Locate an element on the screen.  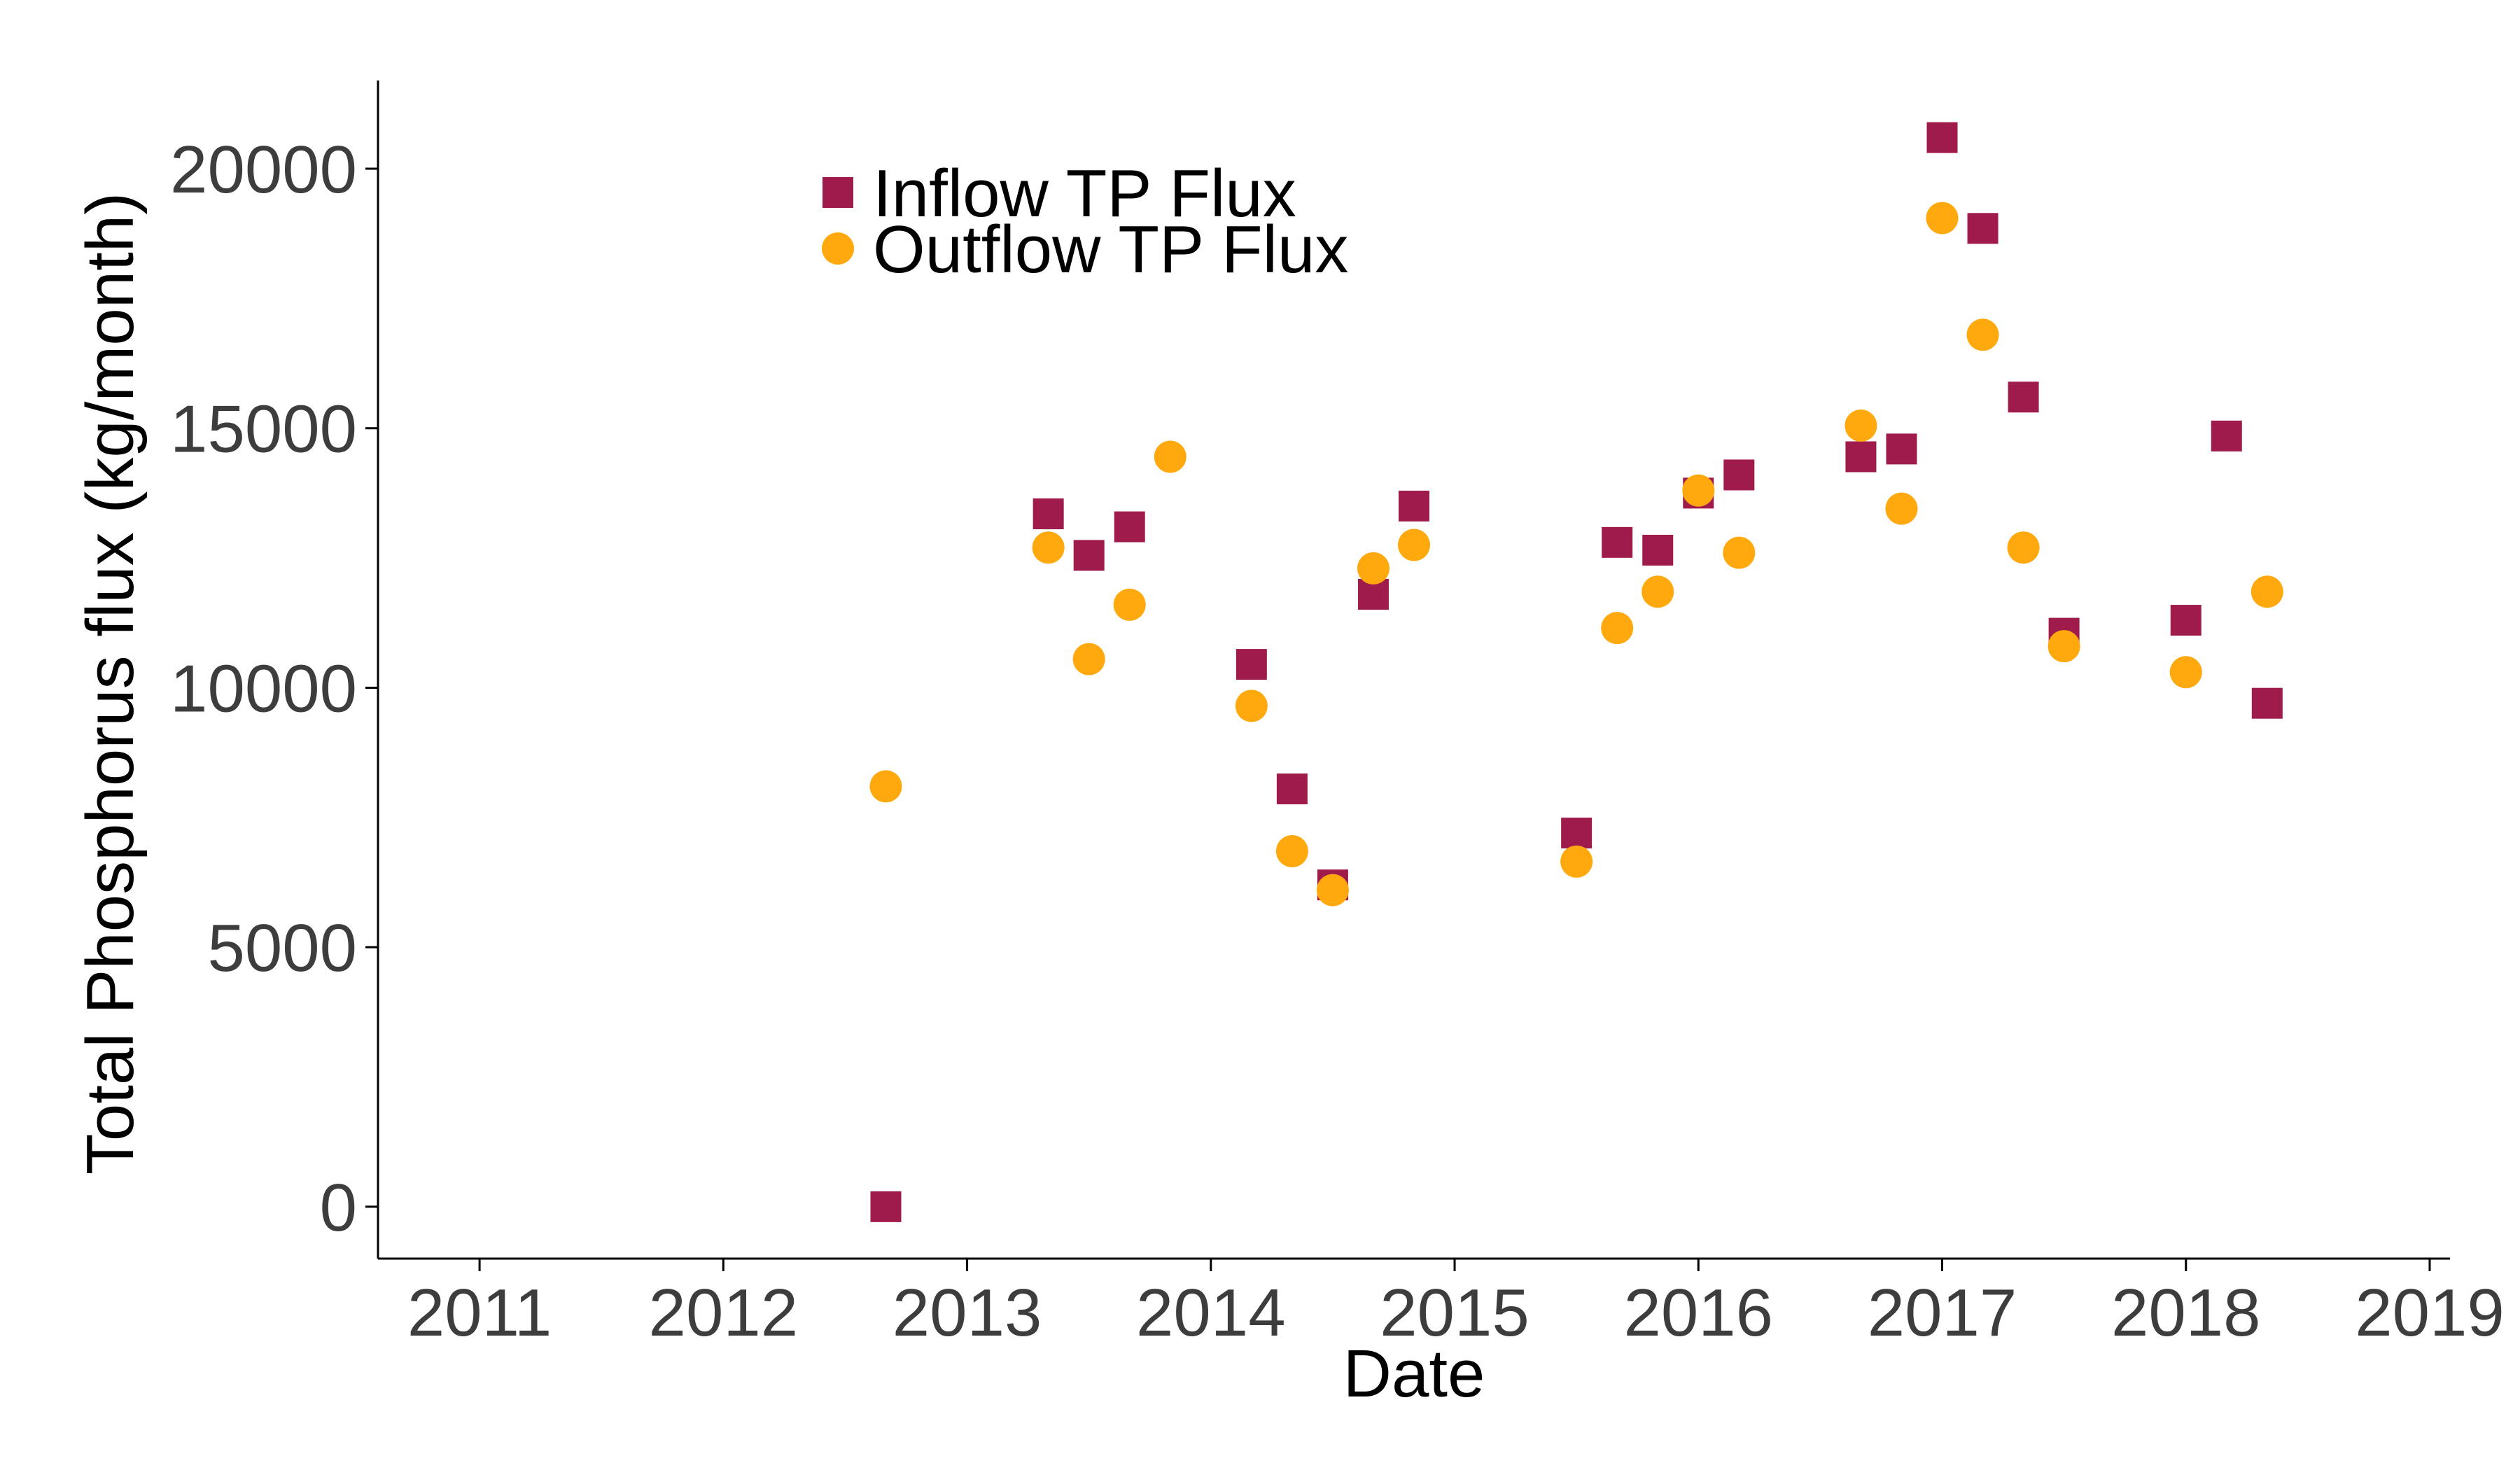
y-tick-label: 20000 is located at coordinates (263, 169).